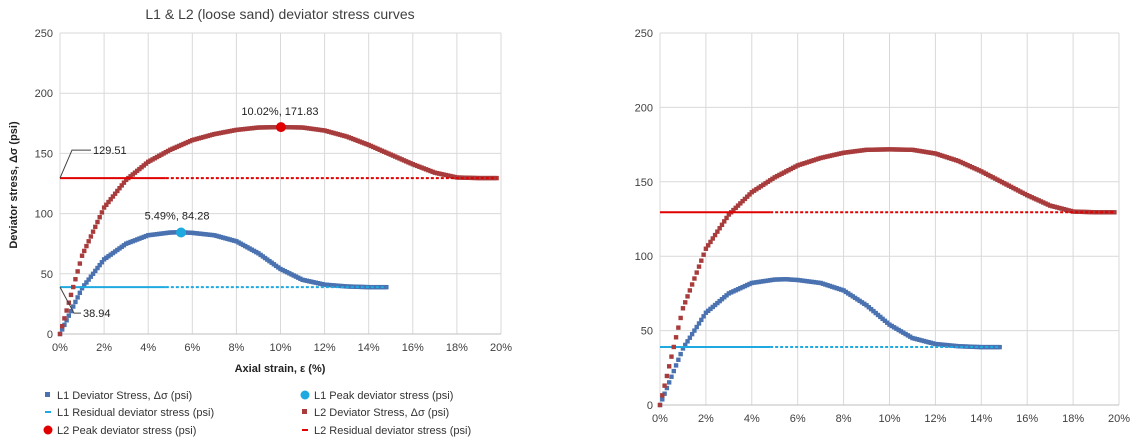  Describe the element at coordinates (413, 348) in the screenshot. I see `x-tick-label: 16%` at that location.